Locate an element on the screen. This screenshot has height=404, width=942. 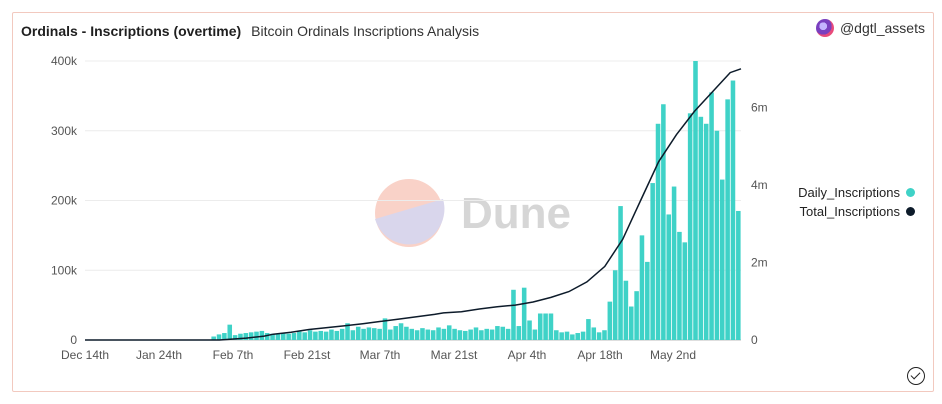
x-tick-label: Apr 4th is located at coordinates (527, 355).